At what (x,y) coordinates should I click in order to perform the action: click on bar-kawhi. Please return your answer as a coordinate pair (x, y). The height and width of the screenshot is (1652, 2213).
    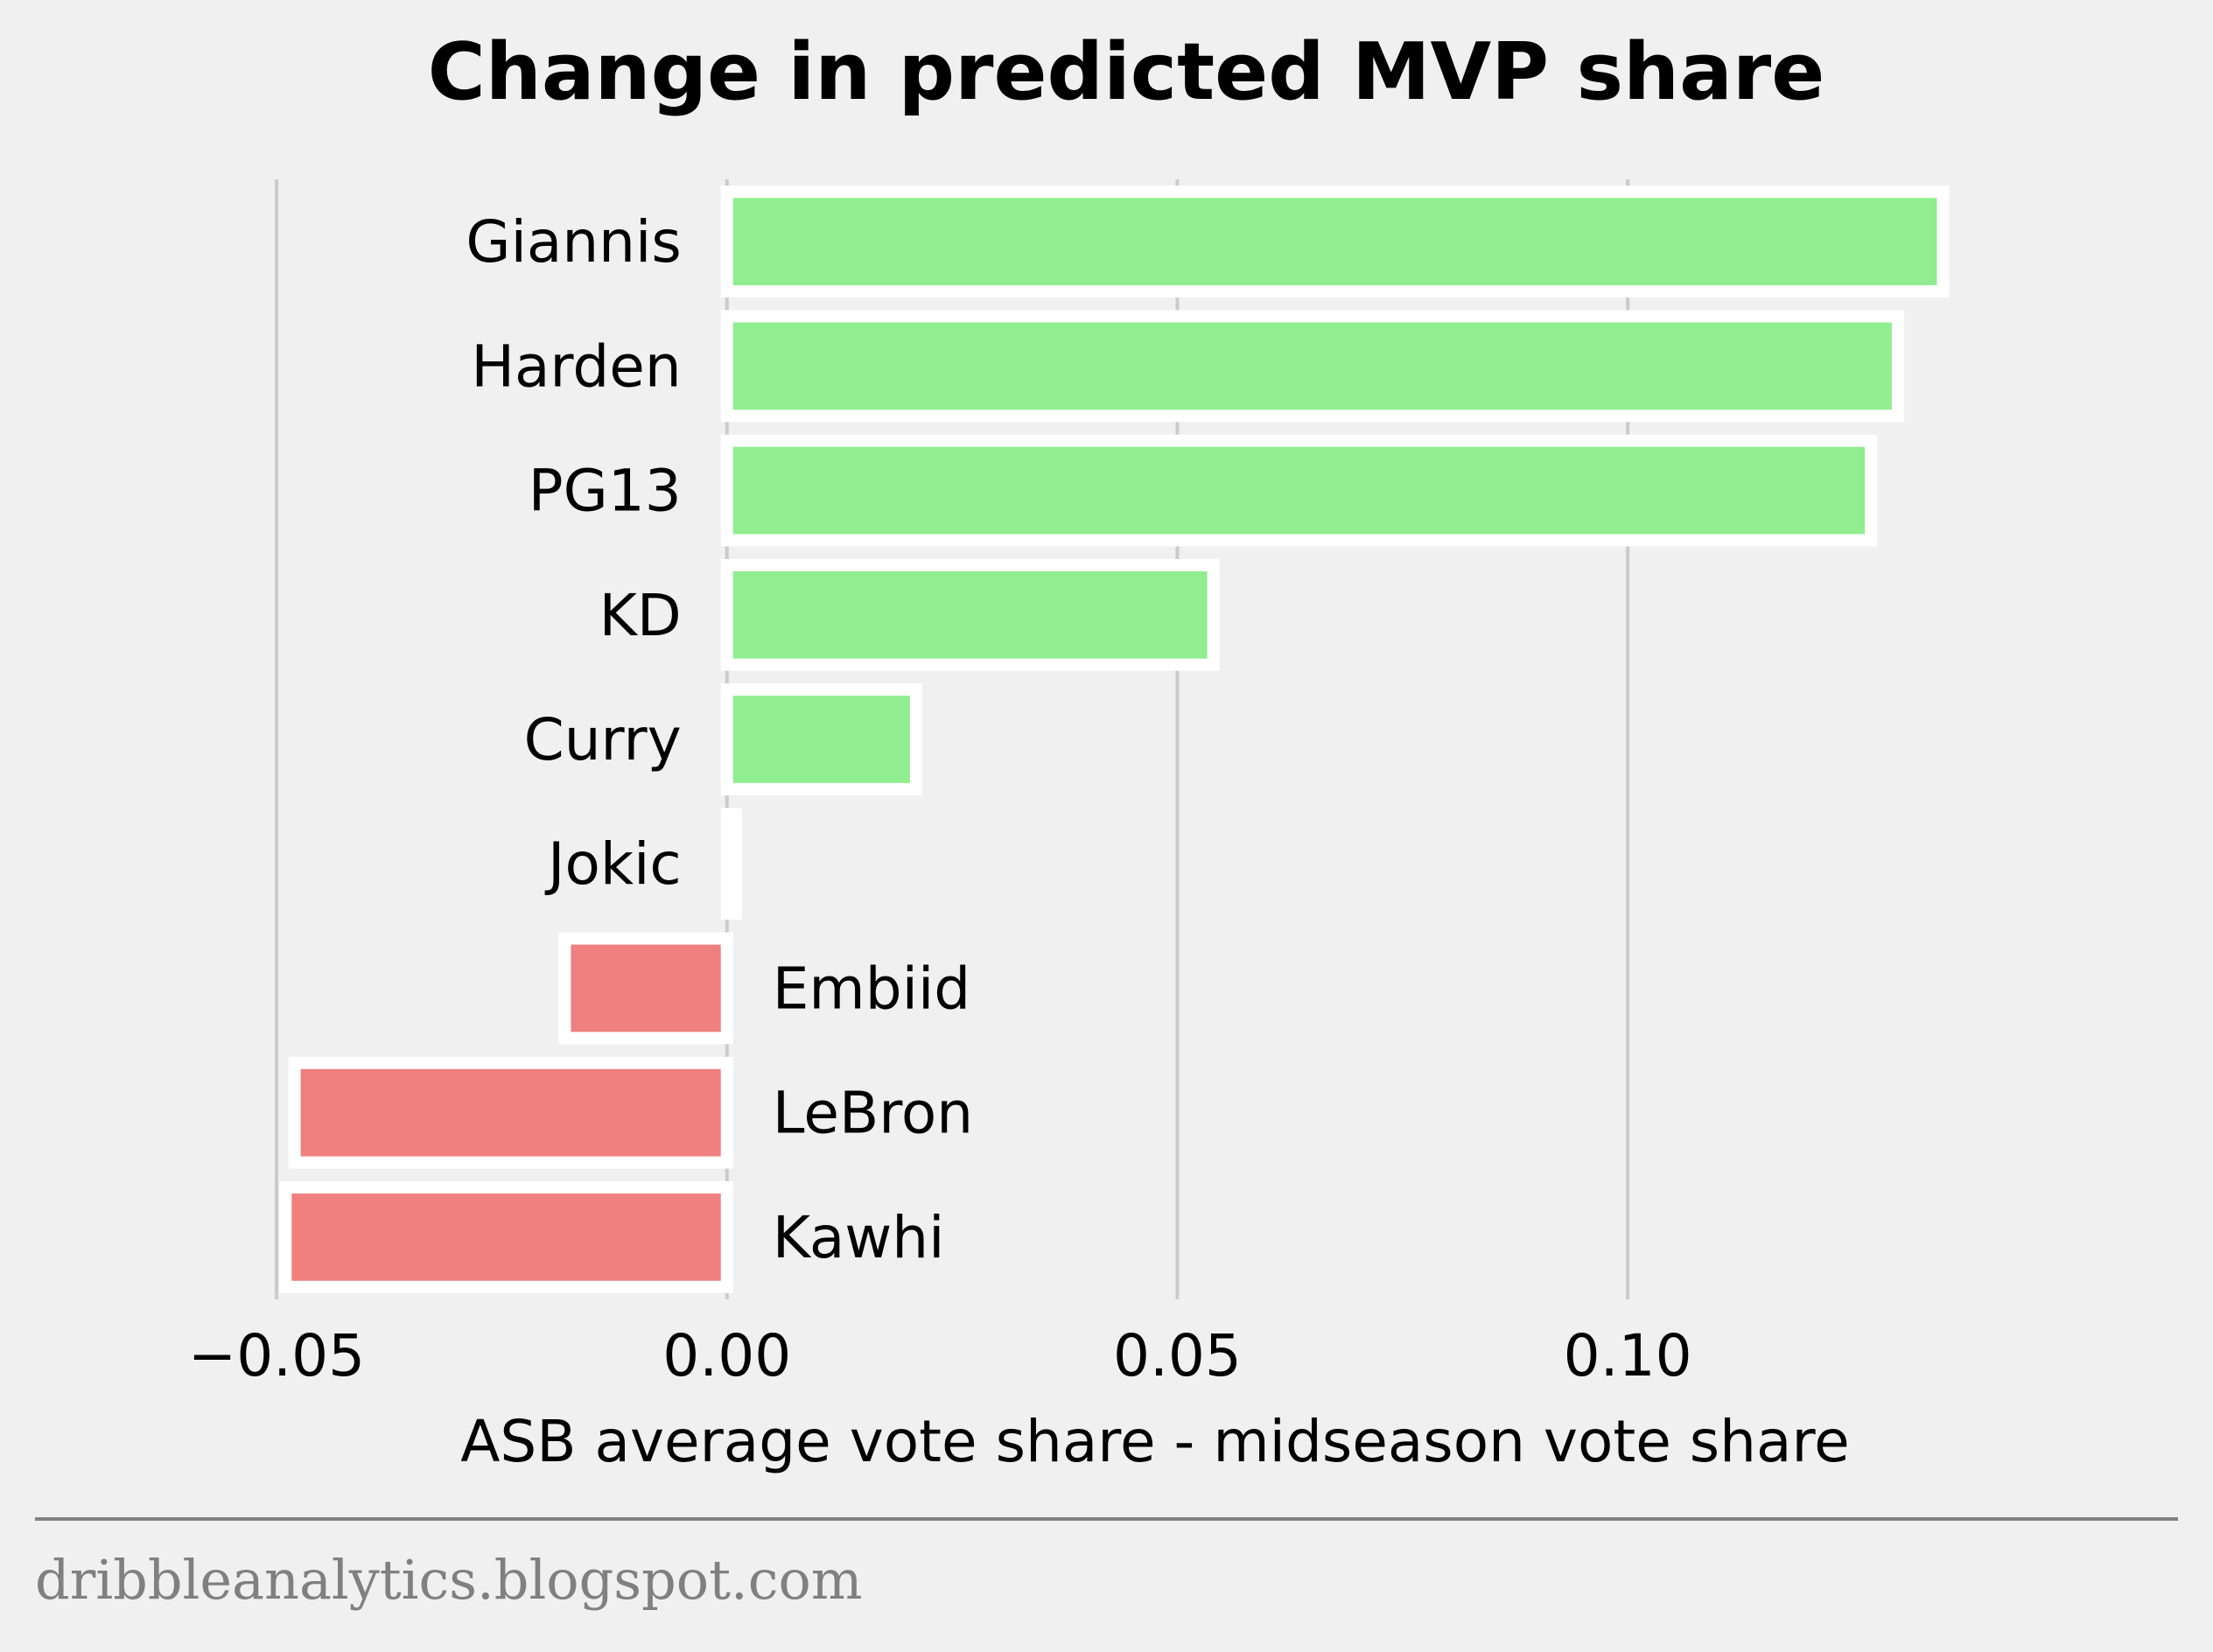
    Looking at the image, I should click on (506, 1237).